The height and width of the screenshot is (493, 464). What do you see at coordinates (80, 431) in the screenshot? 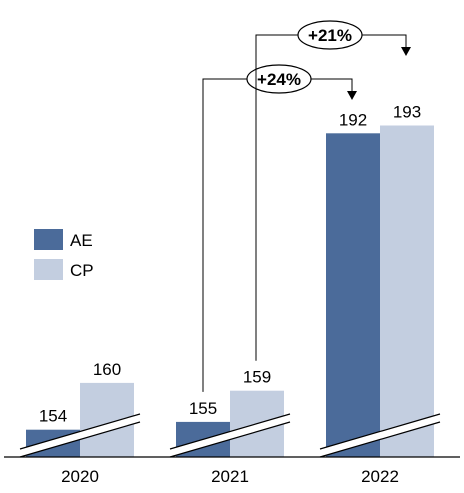
I see `axis-break-line-upper-2020` at bounding box center [80, 431].